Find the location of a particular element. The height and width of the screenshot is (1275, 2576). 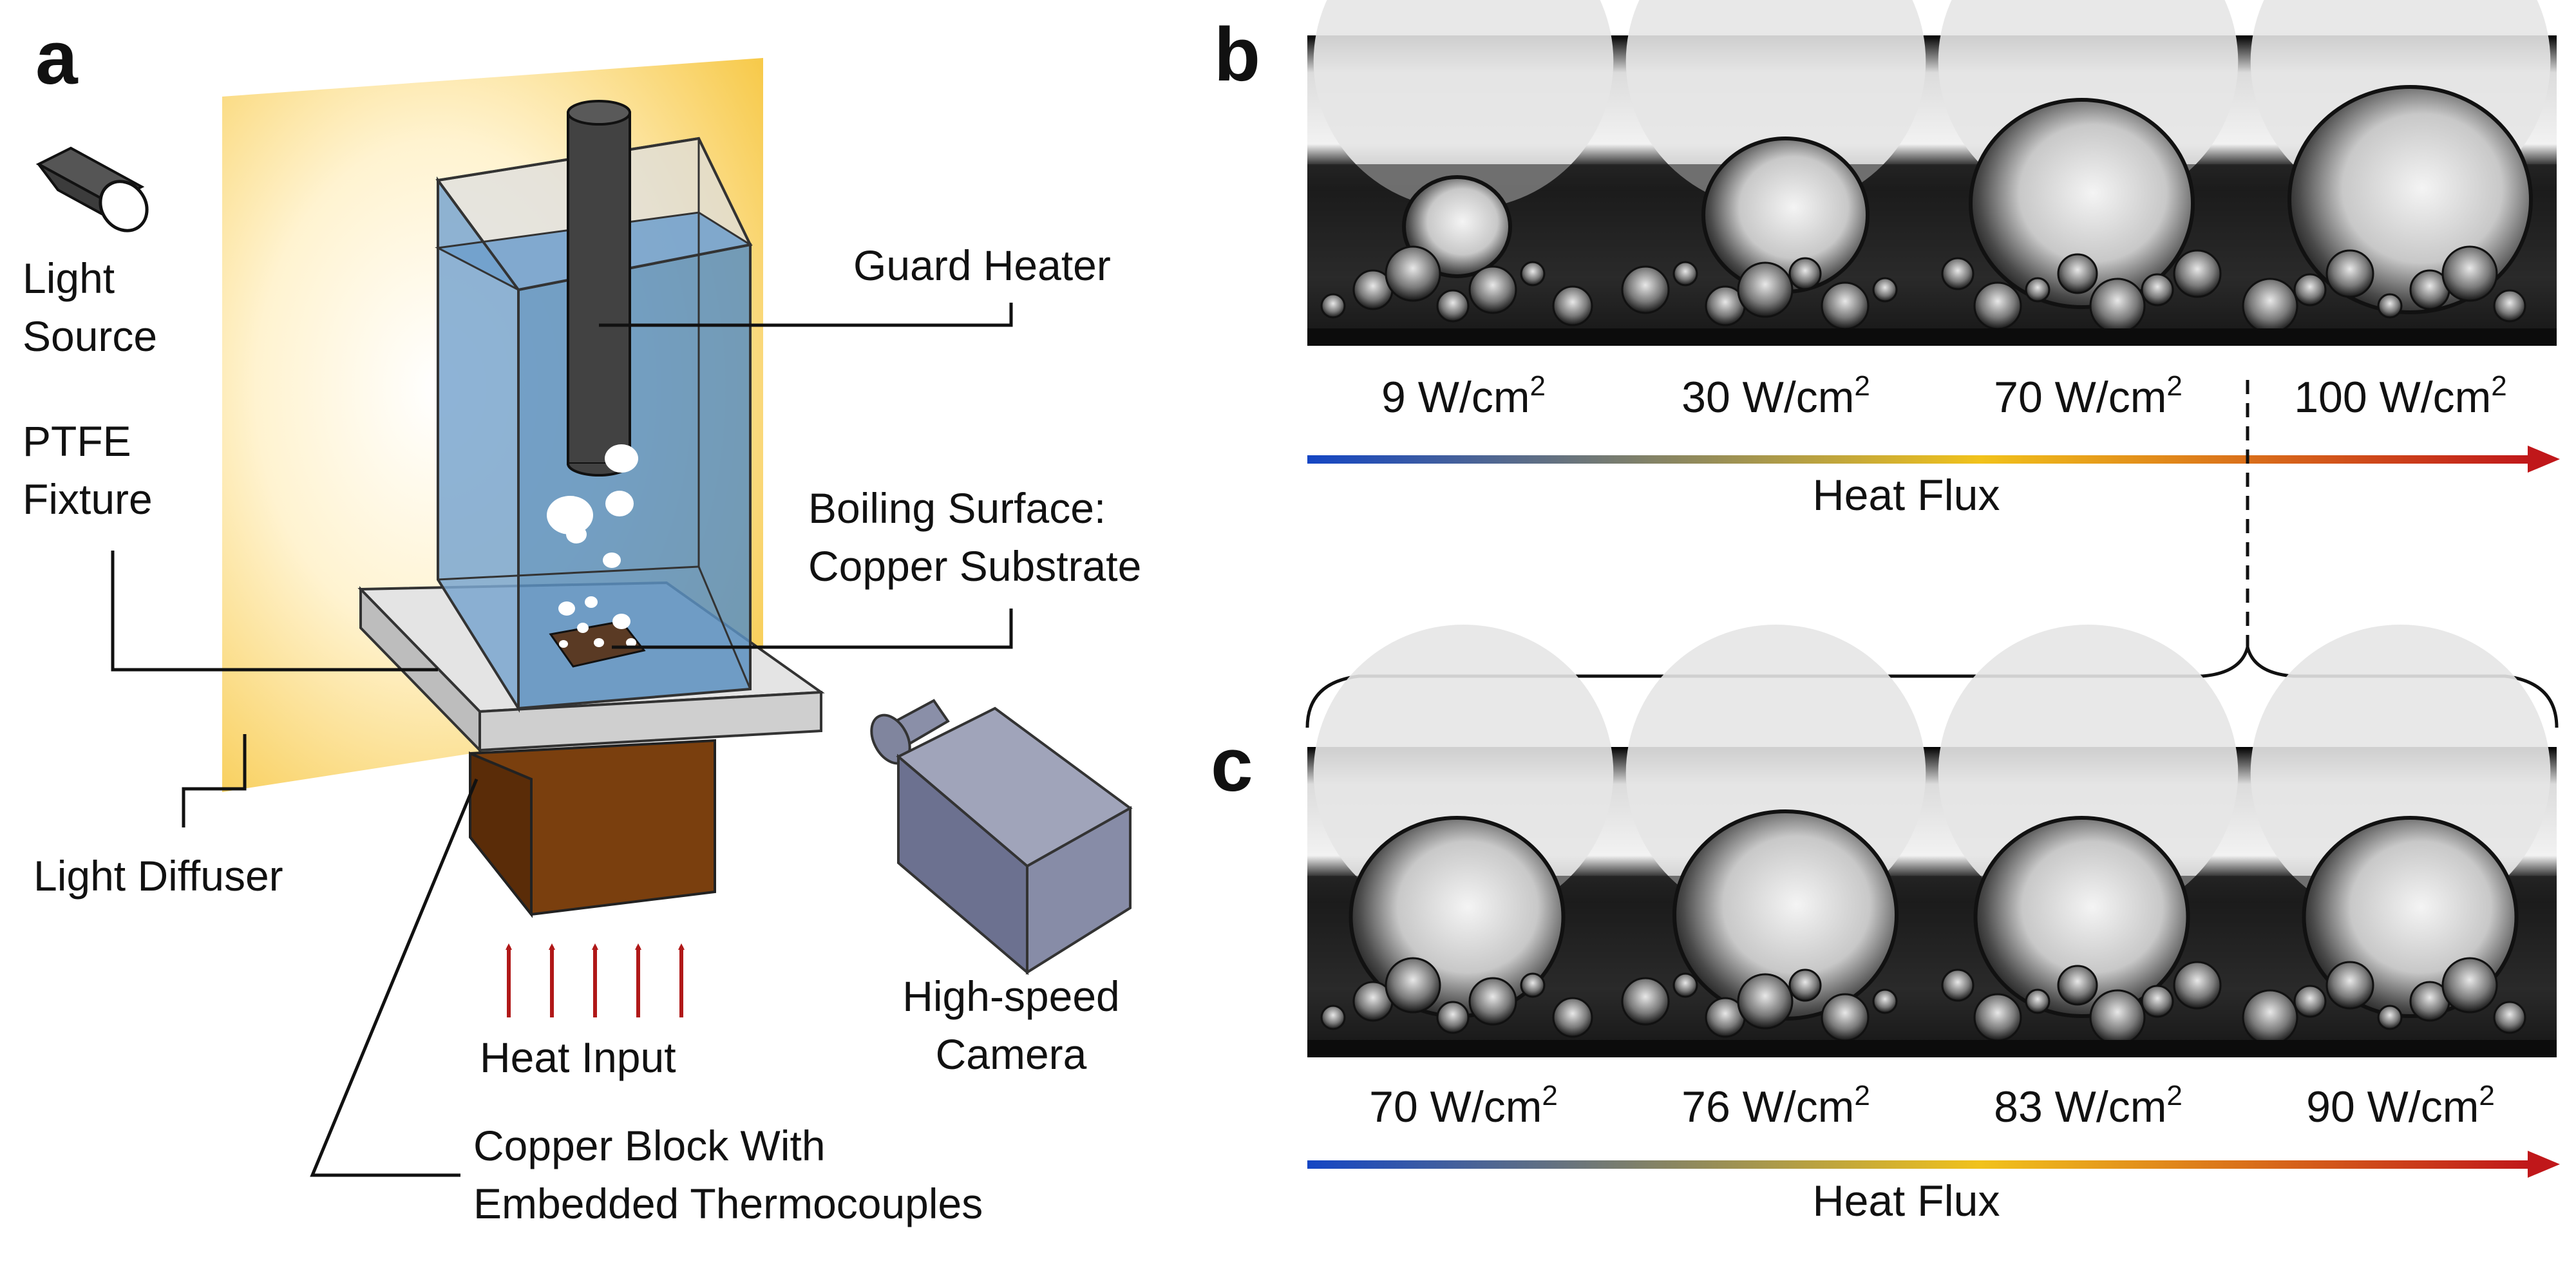

flux-labels-c: 70 W/cm2 76 W/cm2 83 W/cm2 90 W/cm2 is located at coordinates (1932, 1105).